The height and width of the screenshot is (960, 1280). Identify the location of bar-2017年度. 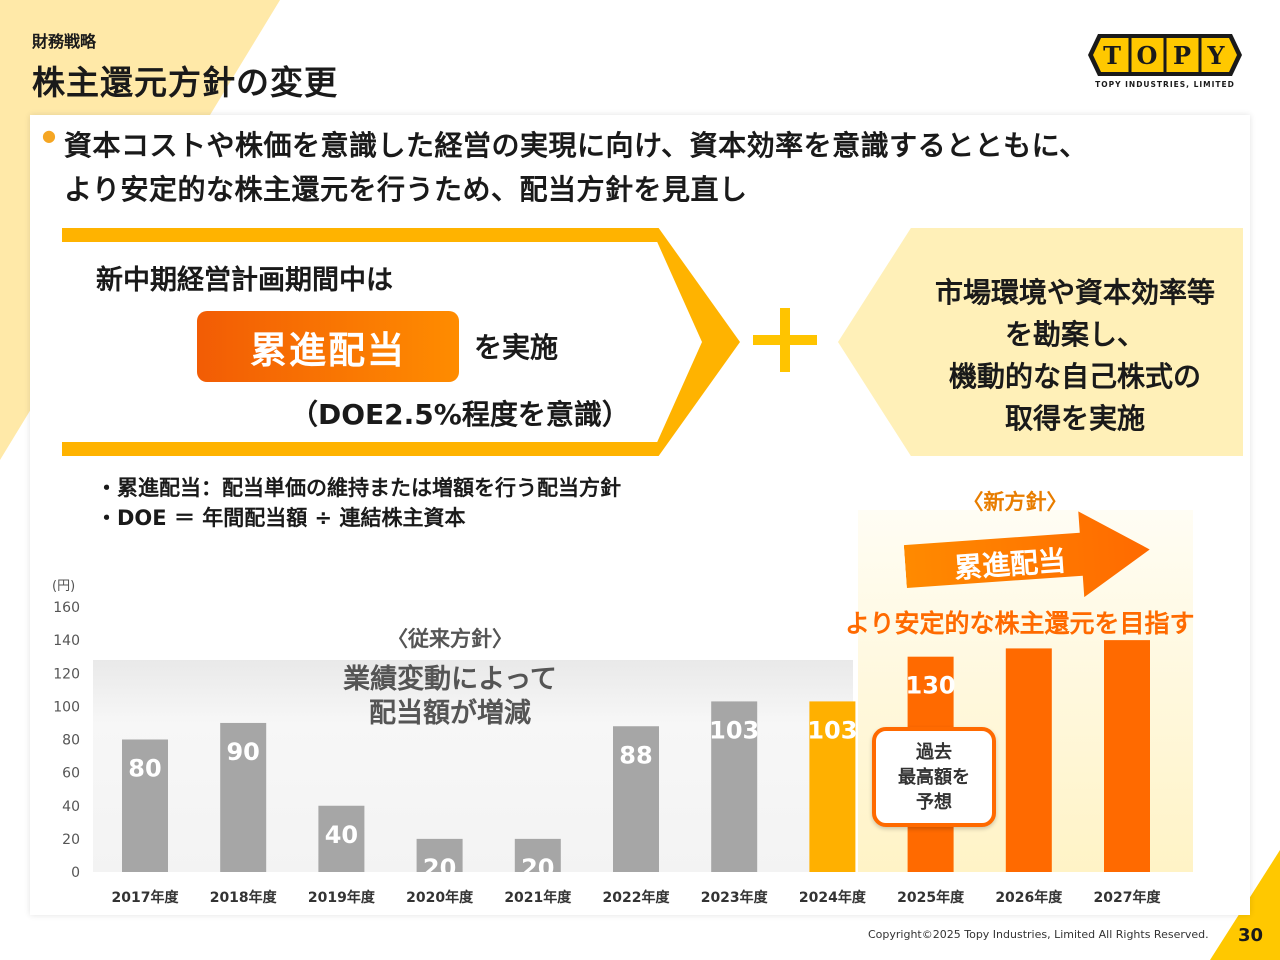
(145, 805).